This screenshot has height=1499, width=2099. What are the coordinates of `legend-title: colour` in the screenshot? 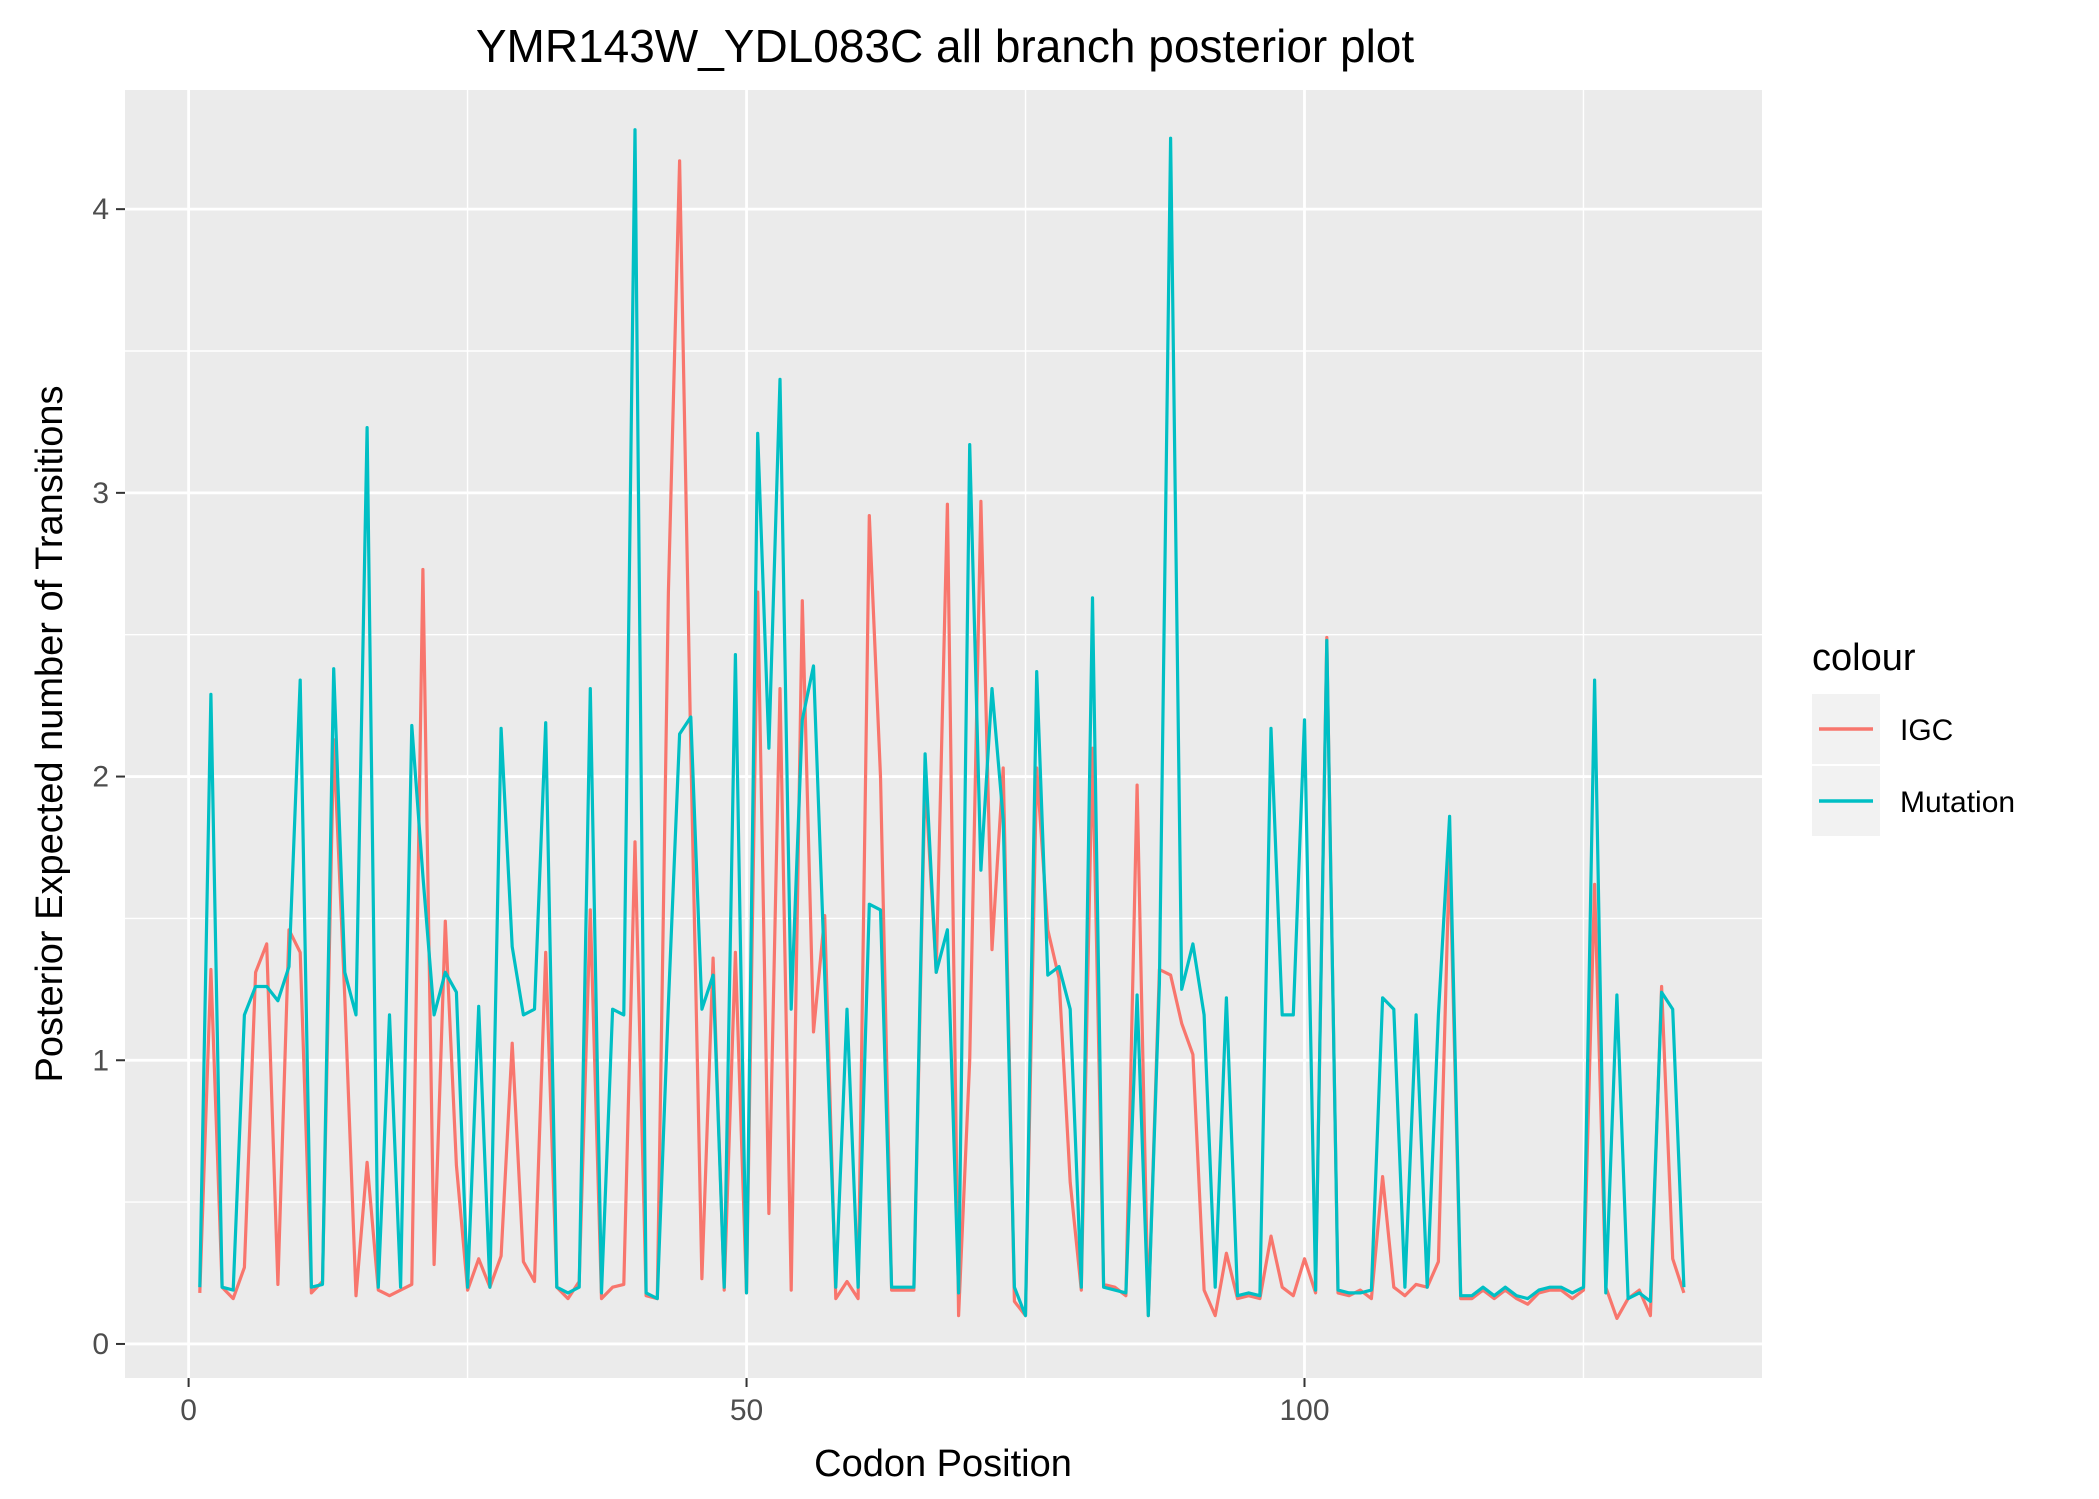 It's located at (1864, 658).